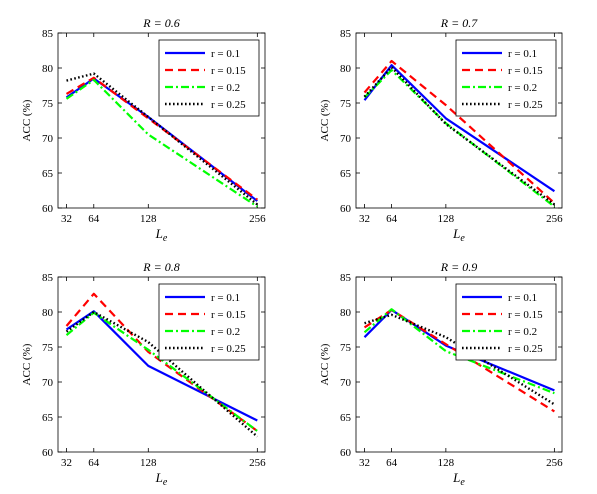  I want to click on chart-title: R = 0.8, so click(160, 267).